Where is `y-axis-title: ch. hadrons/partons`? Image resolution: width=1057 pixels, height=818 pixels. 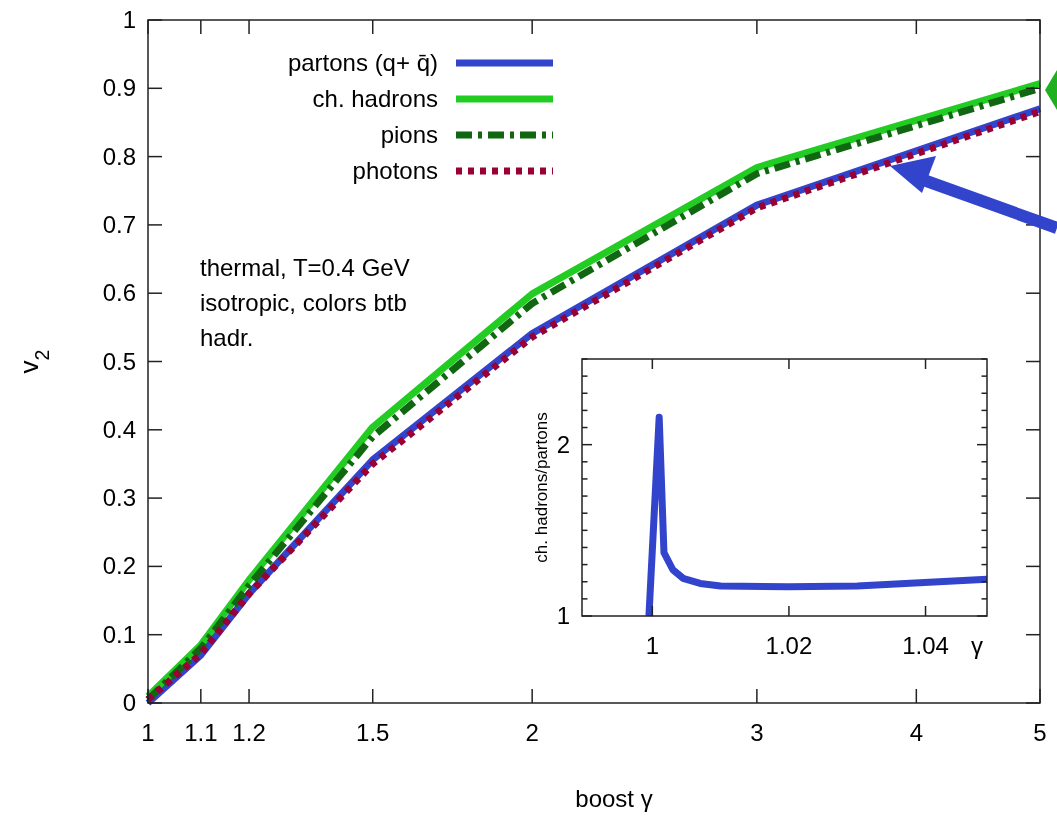 y-axis-title: ch. hadrons/partons is located at coordinates (541, 487).